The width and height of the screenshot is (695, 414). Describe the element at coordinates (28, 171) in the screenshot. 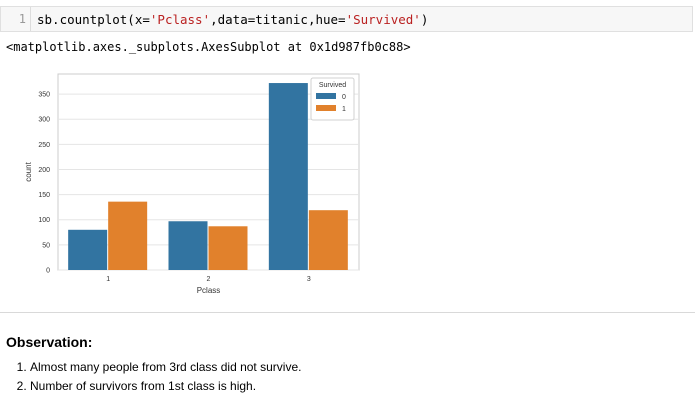

I see `y-axis-title: count` at that location.